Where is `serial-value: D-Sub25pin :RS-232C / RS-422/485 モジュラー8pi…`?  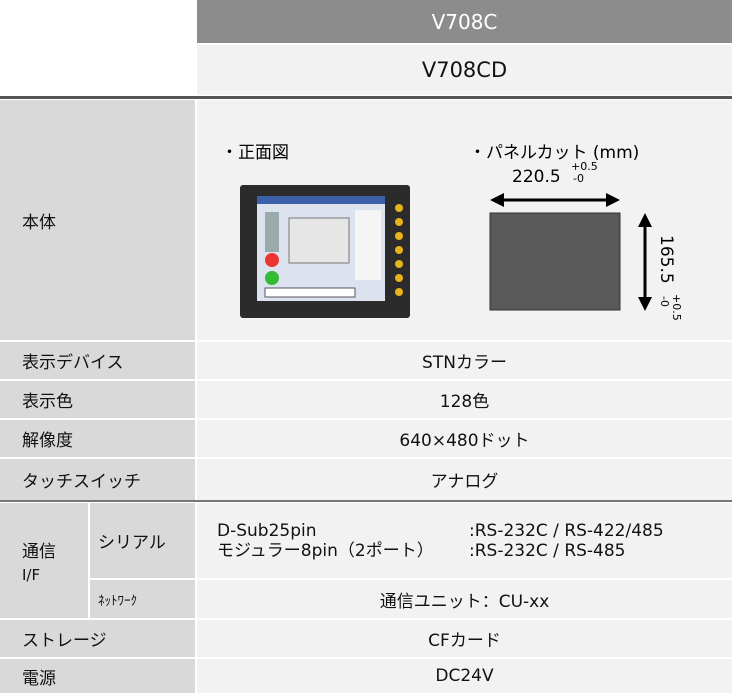
serial-value: D-Sub25pin :RS-232C / RS-422/485 モジュラー8pi… is located at coordinates (464, 540).